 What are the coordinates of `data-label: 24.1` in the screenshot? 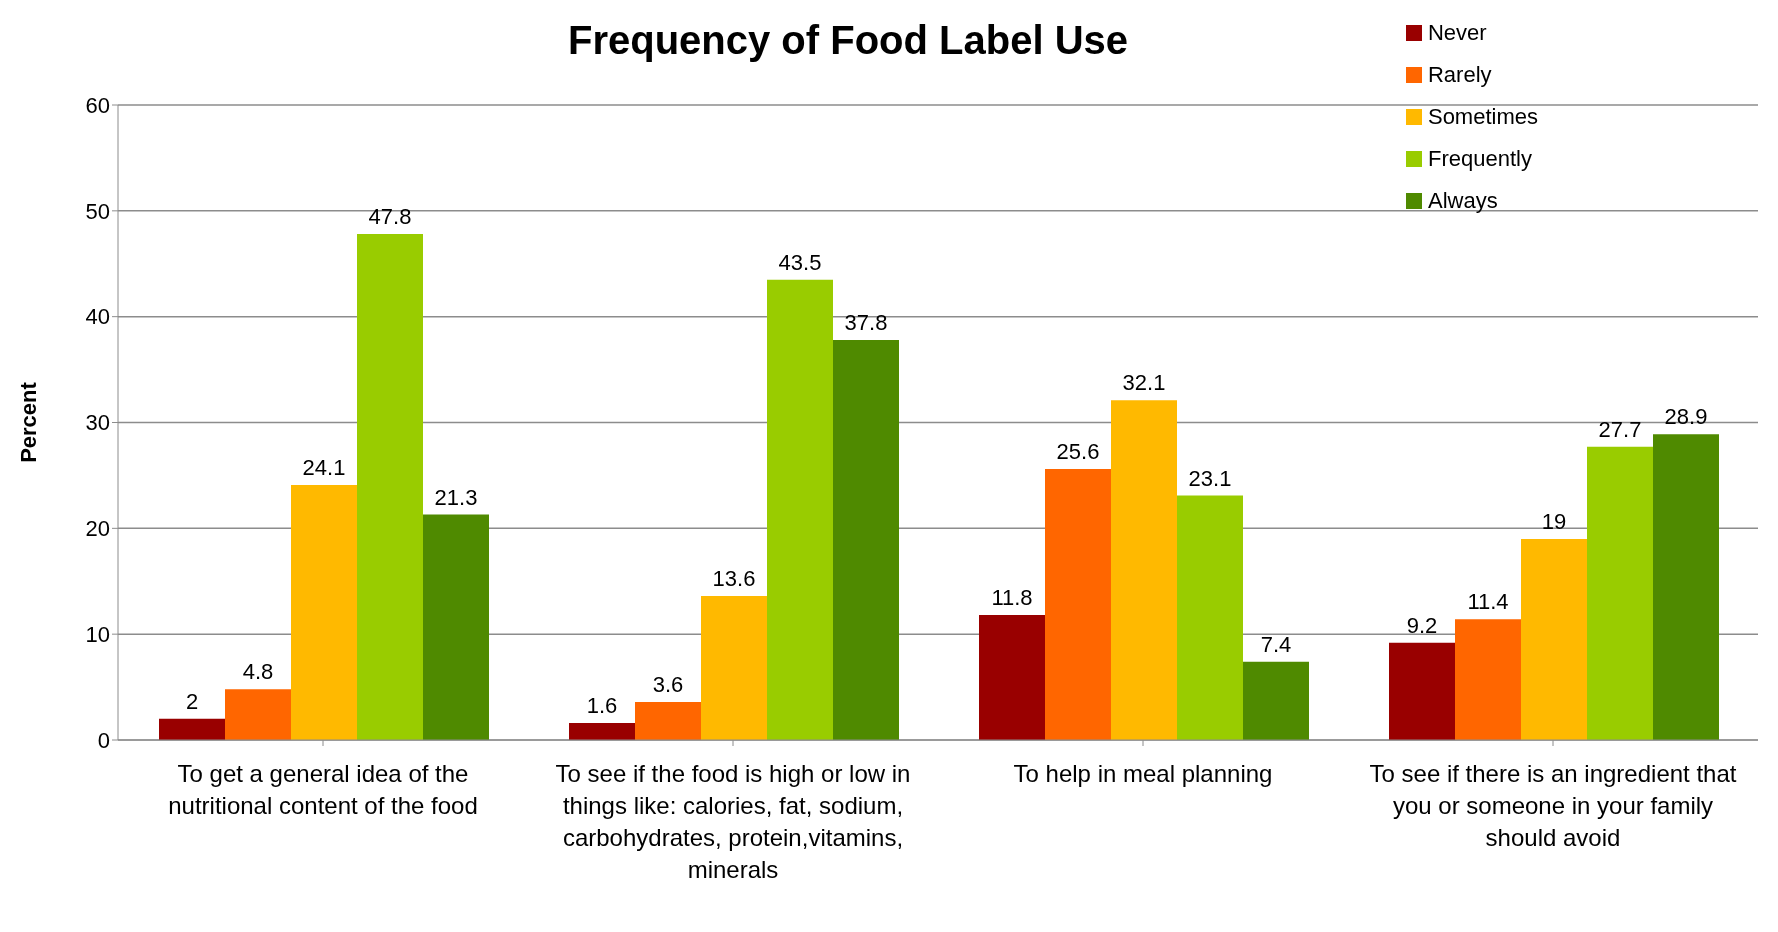 It's located at (324, 467).